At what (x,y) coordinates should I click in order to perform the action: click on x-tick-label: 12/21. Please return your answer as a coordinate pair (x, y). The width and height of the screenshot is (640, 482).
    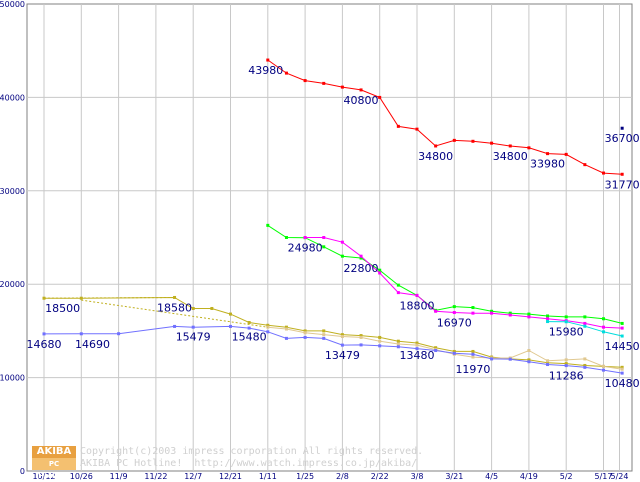
    Looking at the image, I should click on (230, 476).